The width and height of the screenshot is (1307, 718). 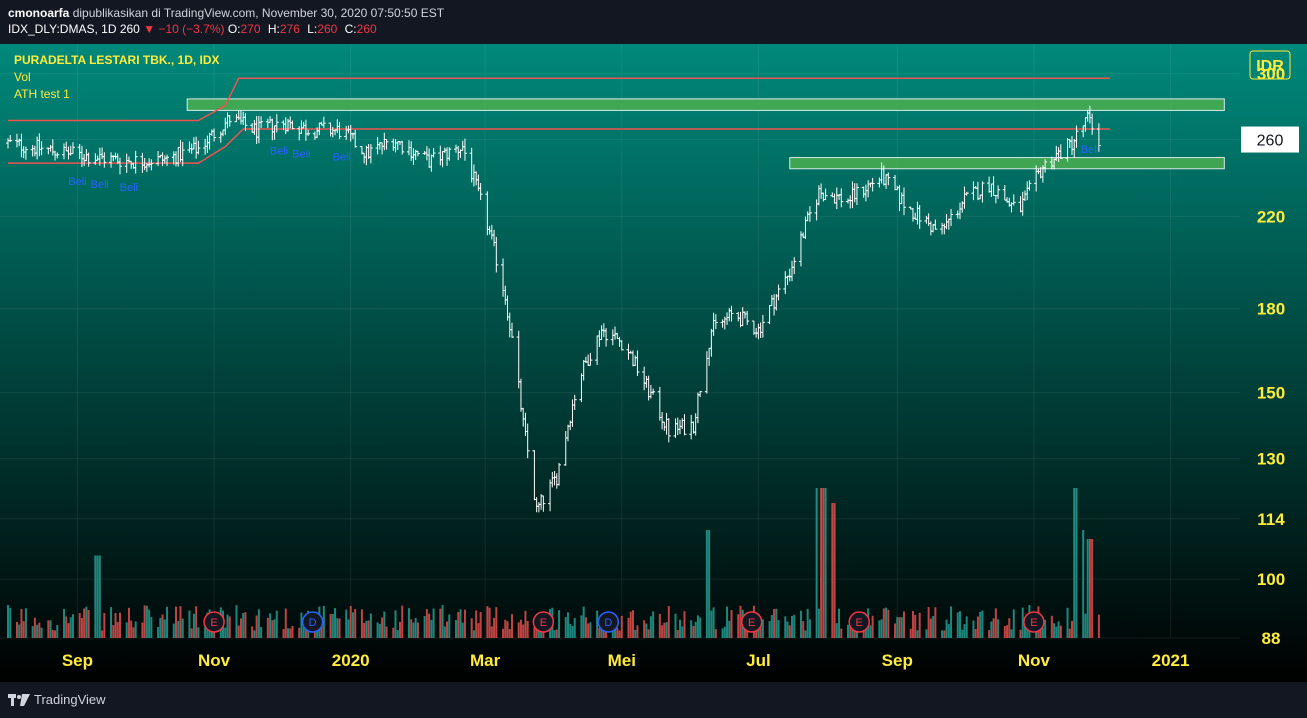 I want to click on legend-series-title: PURADELTA LESTARI TBK., 1D, IDX, so click(x=117, y=60).